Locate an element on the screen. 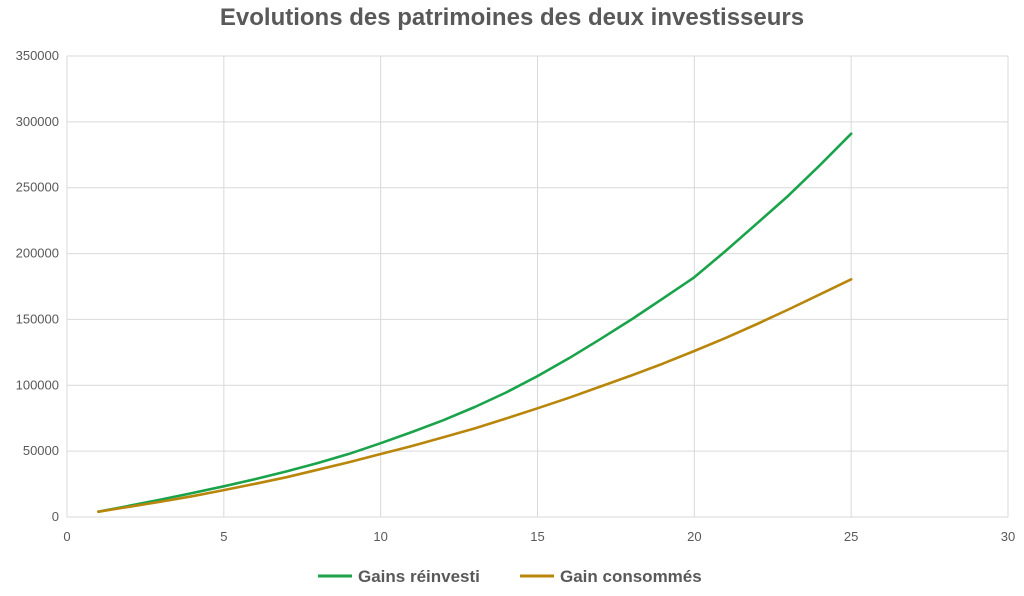  y-tick-label: 0 is located at coordinates (55, 516).